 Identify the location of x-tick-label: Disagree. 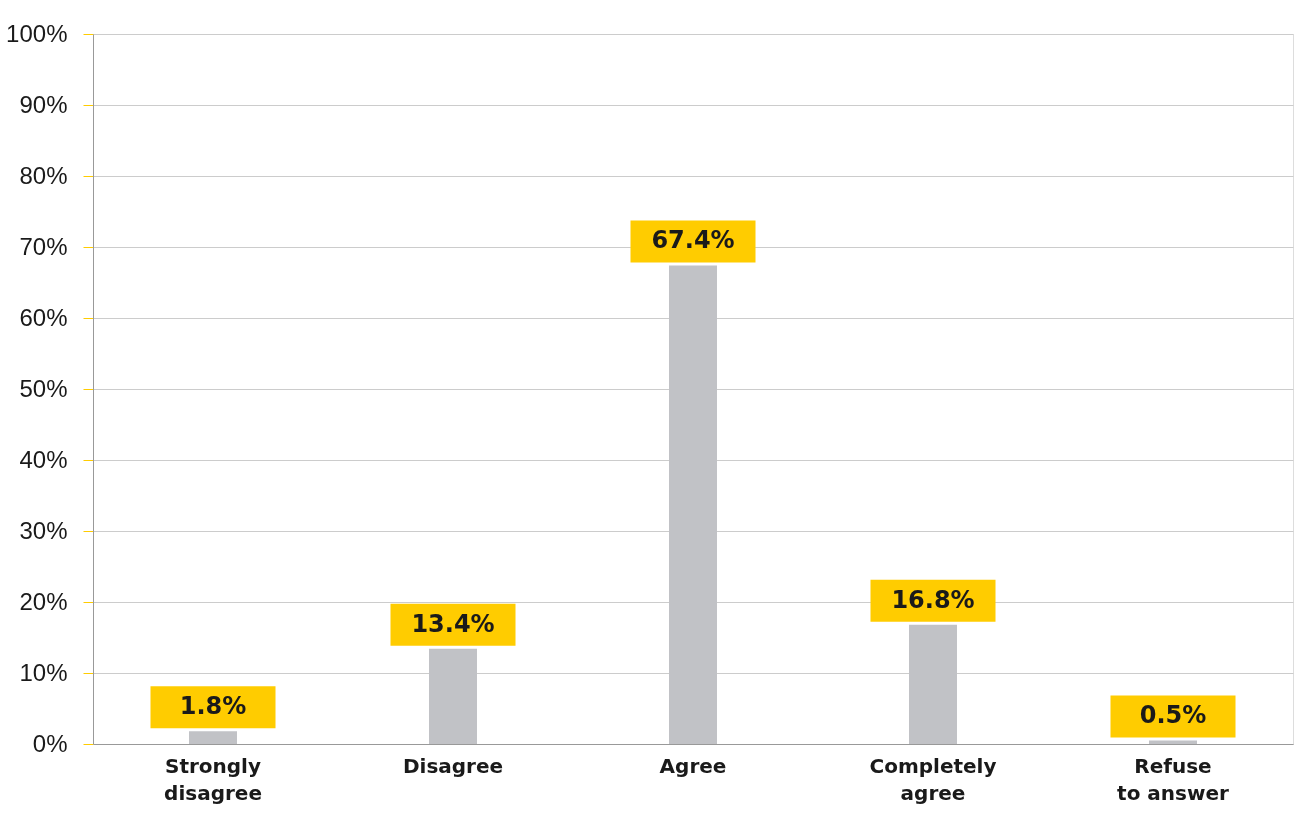
(453, 765).